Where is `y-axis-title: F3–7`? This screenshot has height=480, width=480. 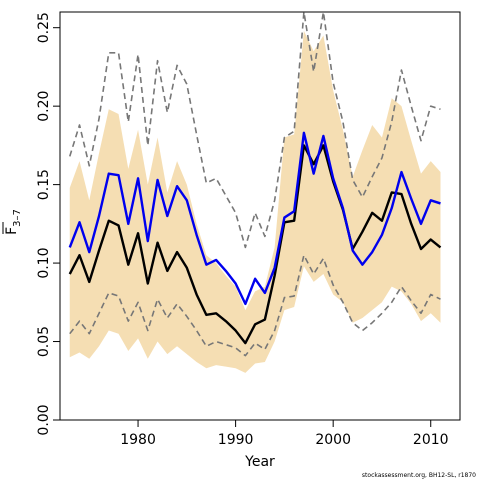 y-axis-title: F3–7 is located at coordinates (12, 222).